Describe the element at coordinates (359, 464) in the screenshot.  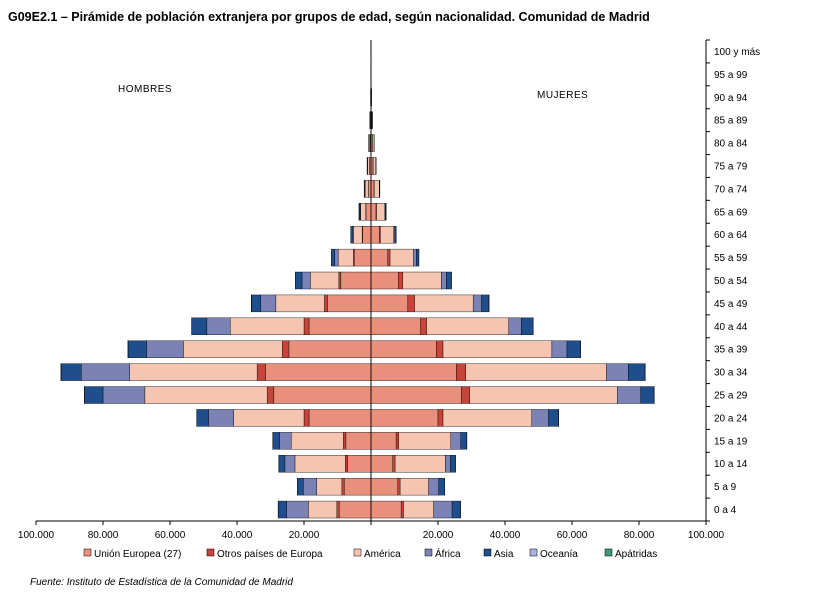
I see `bar-men-10-a-14-s0` at that location.